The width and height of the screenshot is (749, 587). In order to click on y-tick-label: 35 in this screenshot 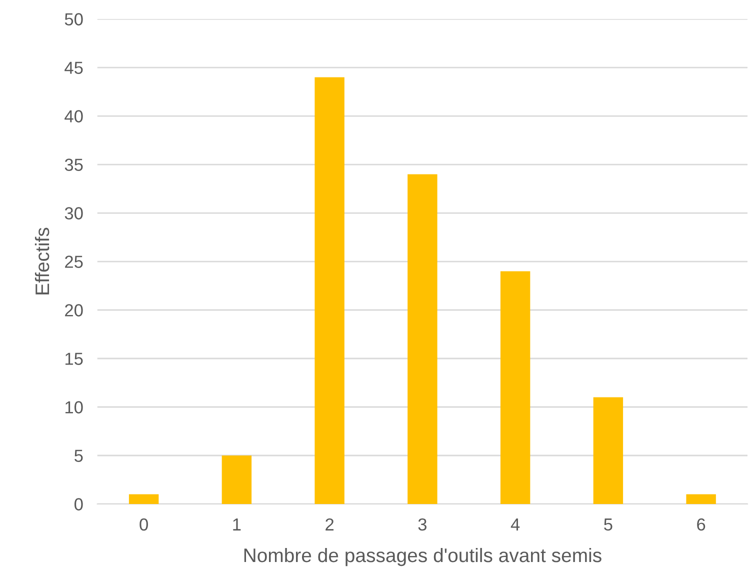, I will do `click(73, 164)`.